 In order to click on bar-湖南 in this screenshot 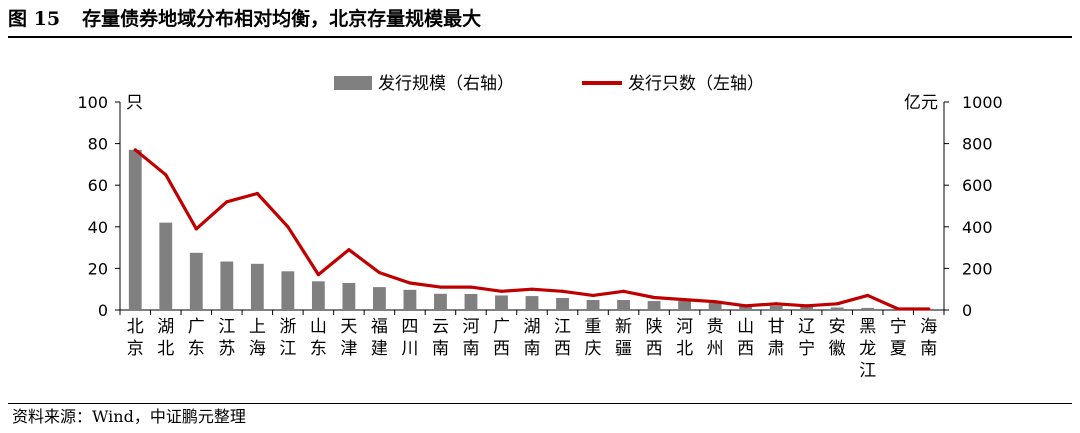, I will do `click(532, 303)`.